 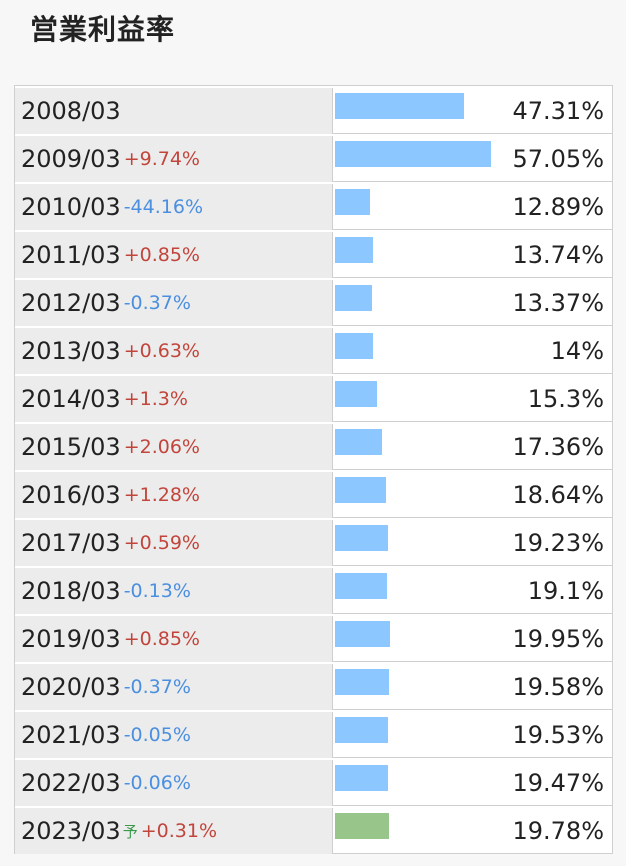 What do you see at coordinates (558, 447) in the screenshot?
I see `value-label: 17.36%` at bounding box center [558, 447].